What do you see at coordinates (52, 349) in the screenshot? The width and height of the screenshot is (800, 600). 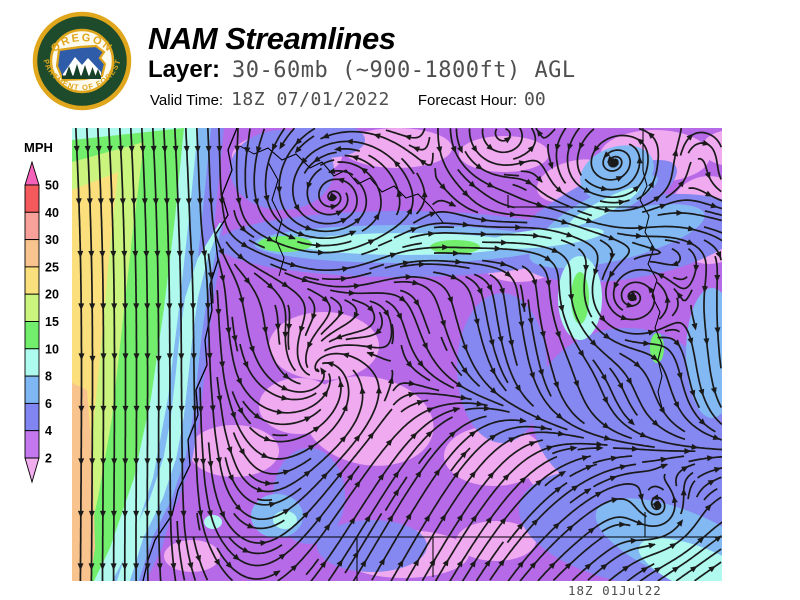 I see `legend-tick-label: 10` at bounding box center [52, 349].